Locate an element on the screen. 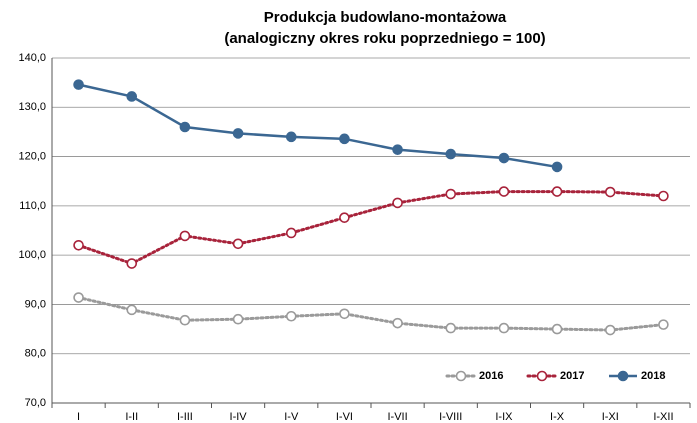  x-tick-label: I-VIII is located at coordinates (450, 417).